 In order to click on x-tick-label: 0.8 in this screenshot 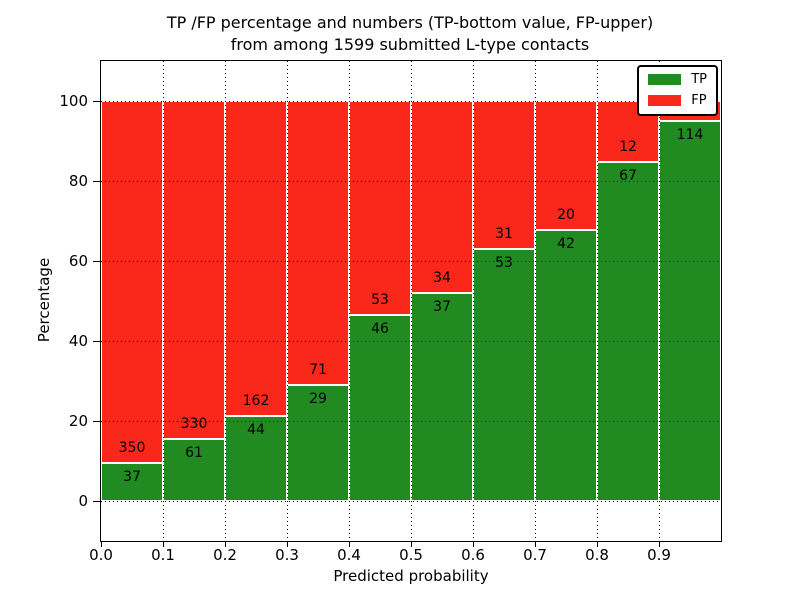, I will do `click(597, 555)`.